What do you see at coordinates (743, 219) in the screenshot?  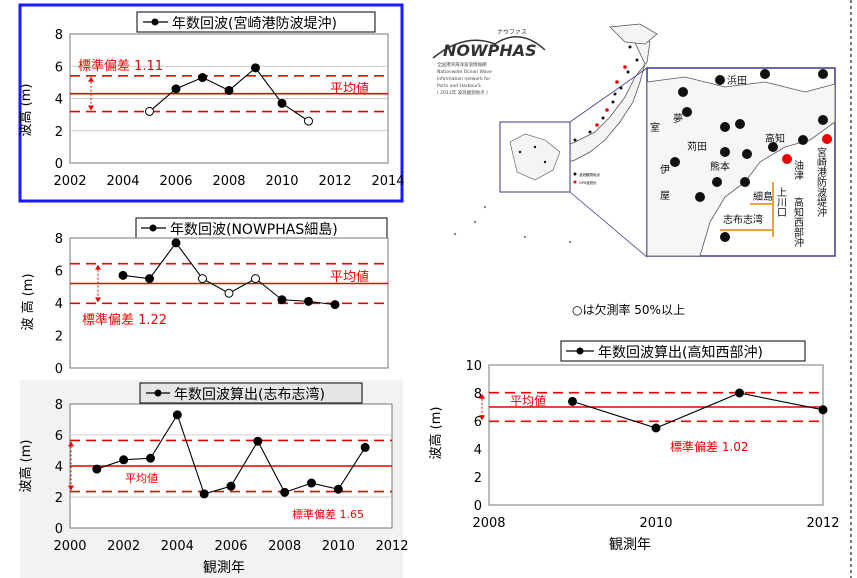 I see `place-label: 志布志湾` at bounding box center [743, 219].